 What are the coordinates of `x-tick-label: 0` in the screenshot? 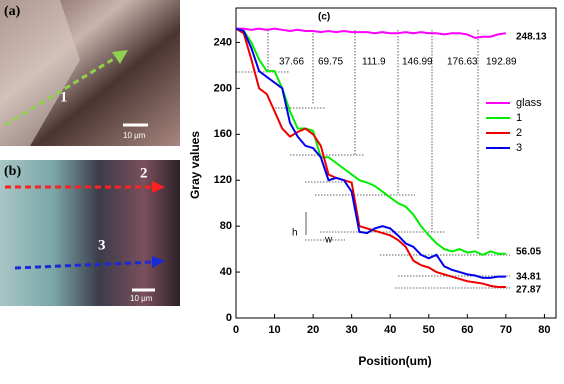 It's located at (236, 330).